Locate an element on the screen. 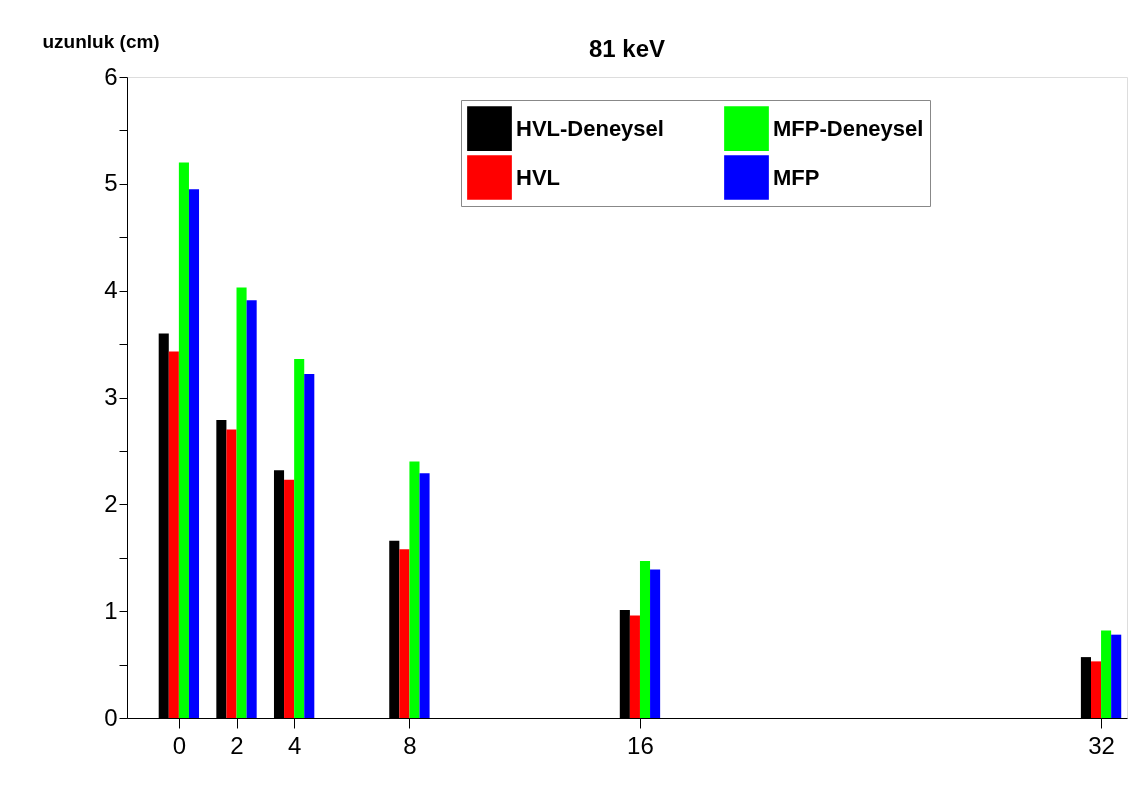 The image size is (1128, 808). y-axis-title: uzunluk (cm) is located at coordinates (101, 41).